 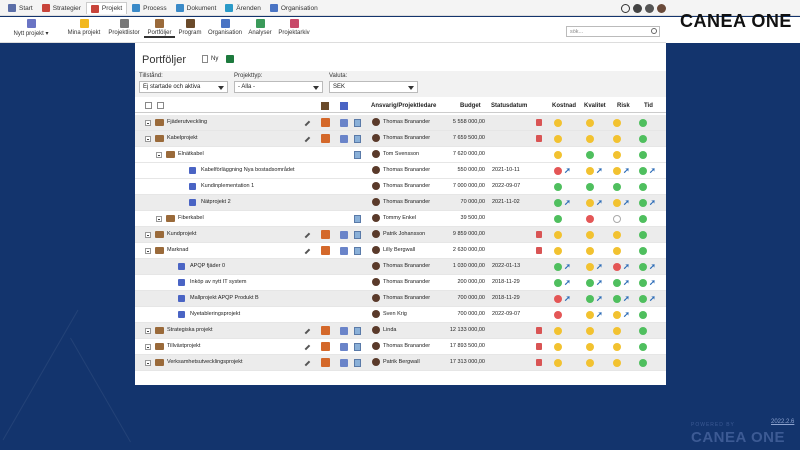 I want to click on row-name: Kundprojekt, so click(x=182, y=234).